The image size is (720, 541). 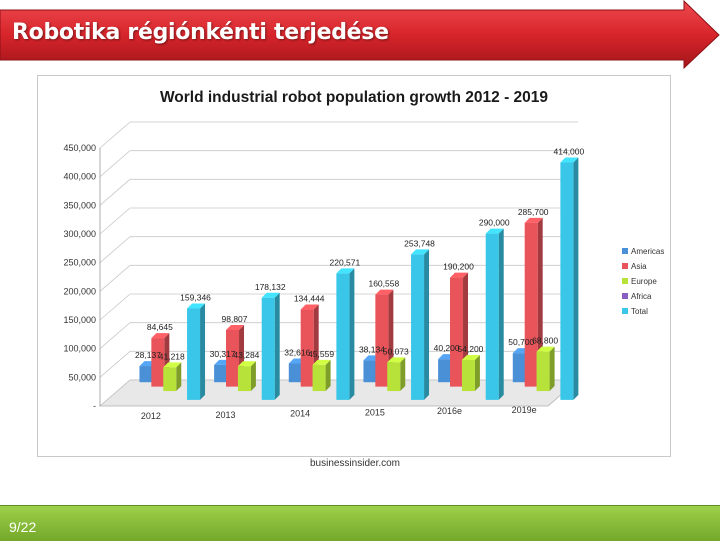 What do you see at coordinates (345, 262) in the screenshot?
I see `data-label: 220,571` at bounding box center [345, 262].